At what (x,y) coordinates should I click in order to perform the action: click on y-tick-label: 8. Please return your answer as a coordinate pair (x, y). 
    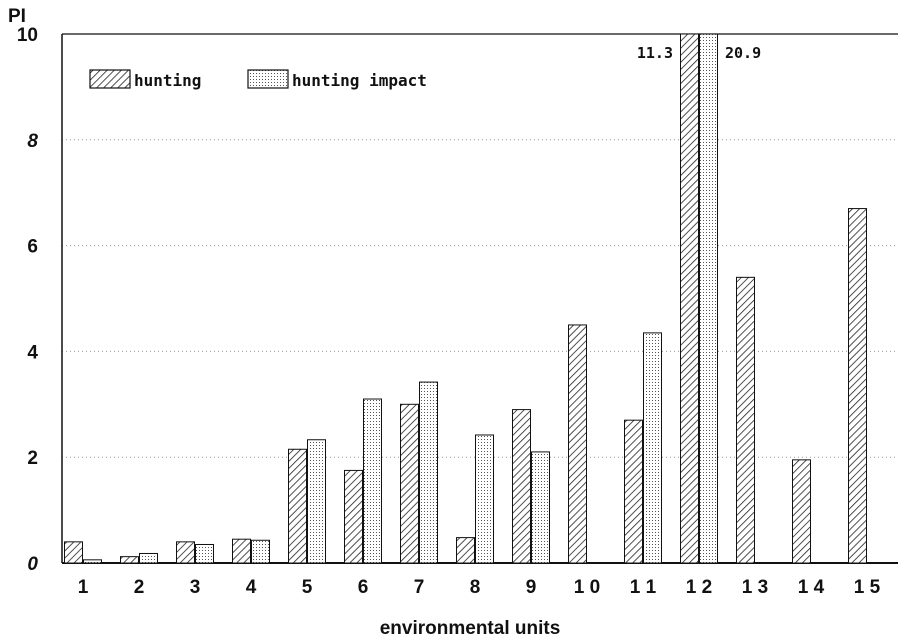
    Looking at the image, I should click on (32, 141).